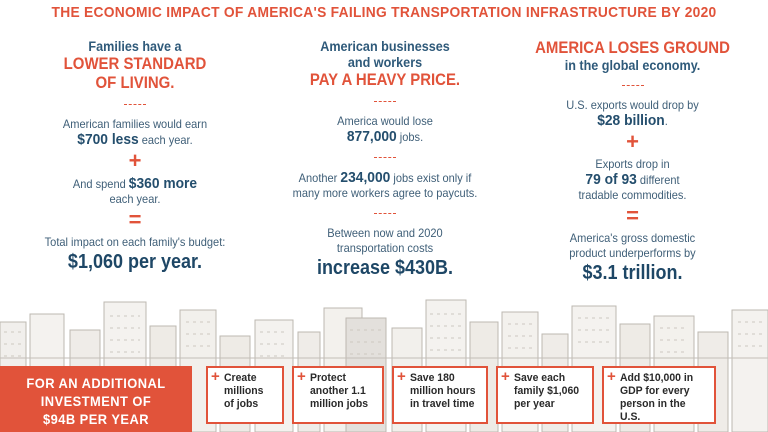 The width and height of the screenshot is (768, 432). What do you see at coordinates (135, 124) in the screenshot?
I see `col1-stat1-label: American families would earn` at bounding box center [135, 124].